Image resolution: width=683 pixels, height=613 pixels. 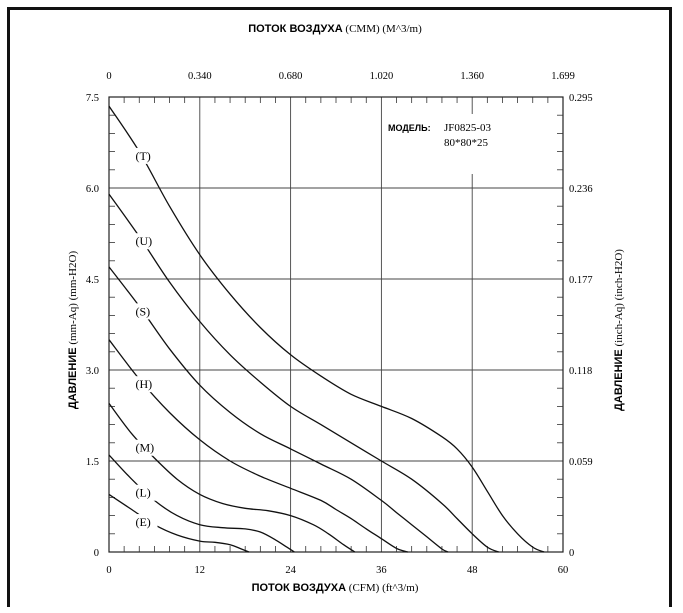 I want to click on bottom-tick-label: 24, so click(x=290, y=570).